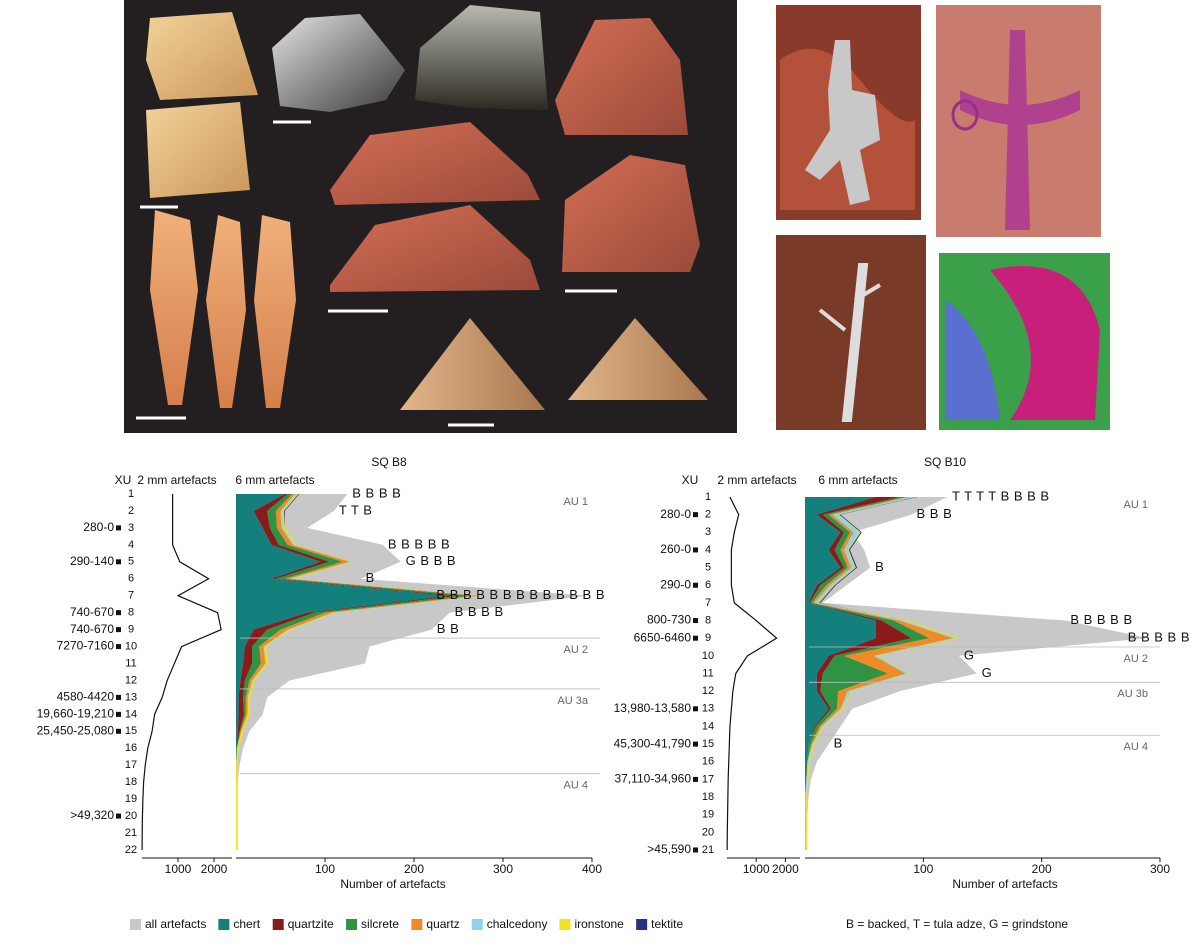 The height and width of the screenshot is (946, 1200). What do you see at coordinates (977, 673) in the screenshot?
I see `area-total` at bounding box center [977, 673].